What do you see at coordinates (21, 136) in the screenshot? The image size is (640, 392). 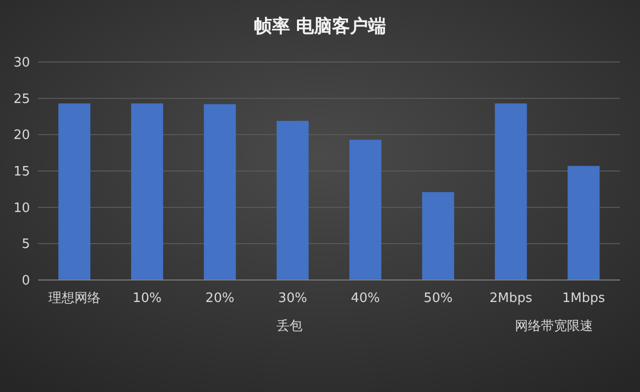 I see `y-tick-label: 20` at bounding box center [21, 136].